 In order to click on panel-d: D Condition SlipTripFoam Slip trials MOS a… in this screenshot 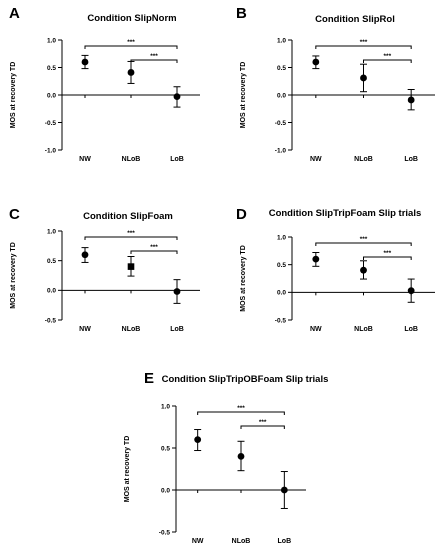, I will do `click(335, 269)`.